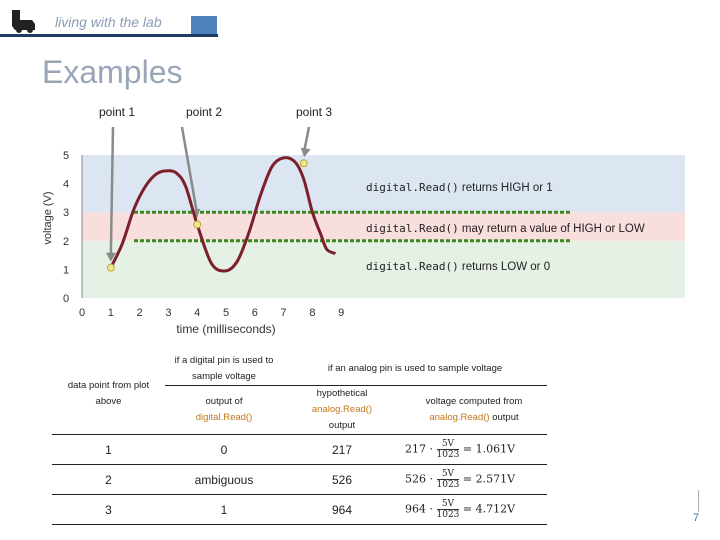  I want to click on cell-formula: 964 · 5V 1023 = 4.712V, so click(474, 509).